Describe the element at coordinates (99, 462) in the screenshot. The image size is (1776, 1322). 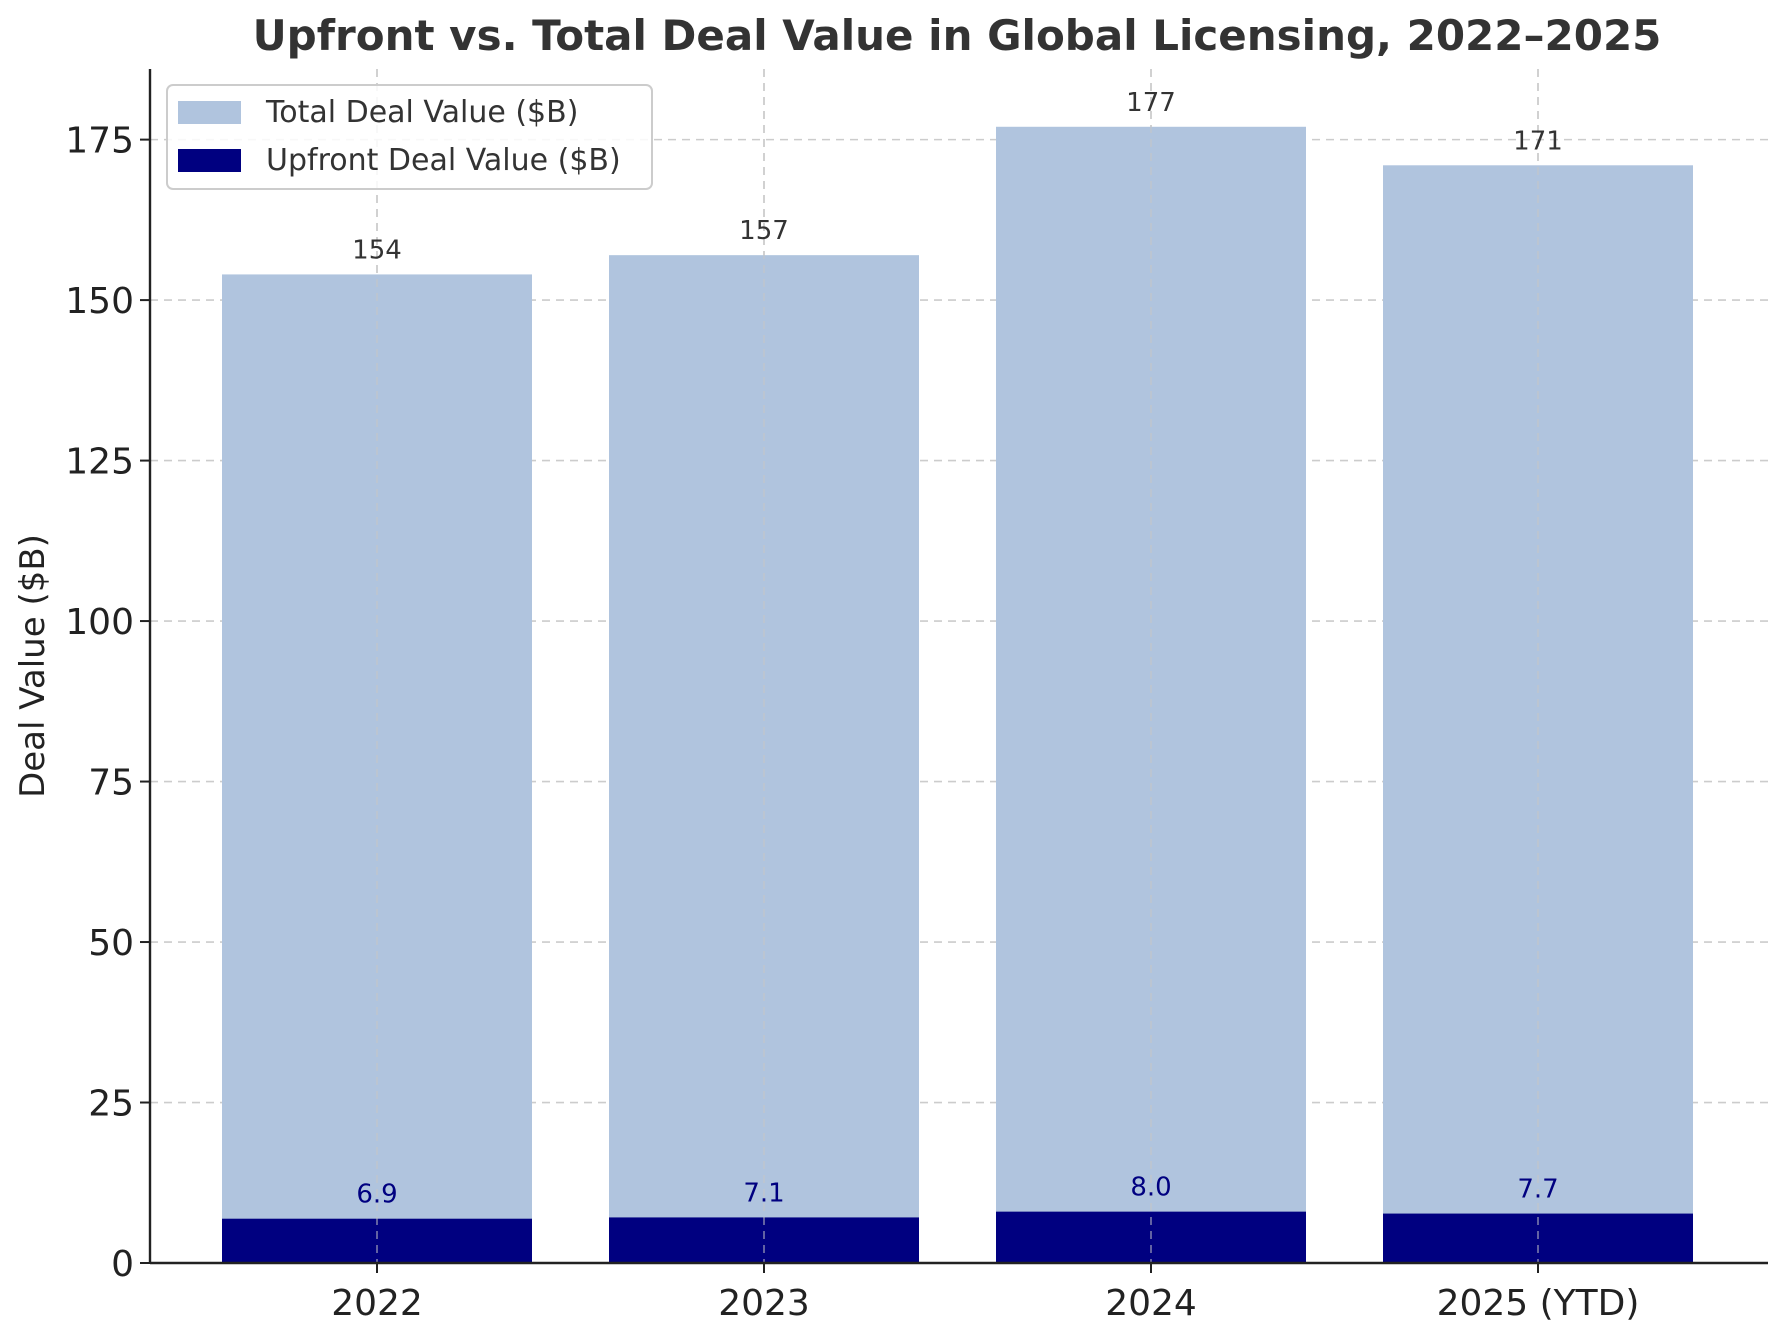
I see `y-tick-label: 125` at that location.